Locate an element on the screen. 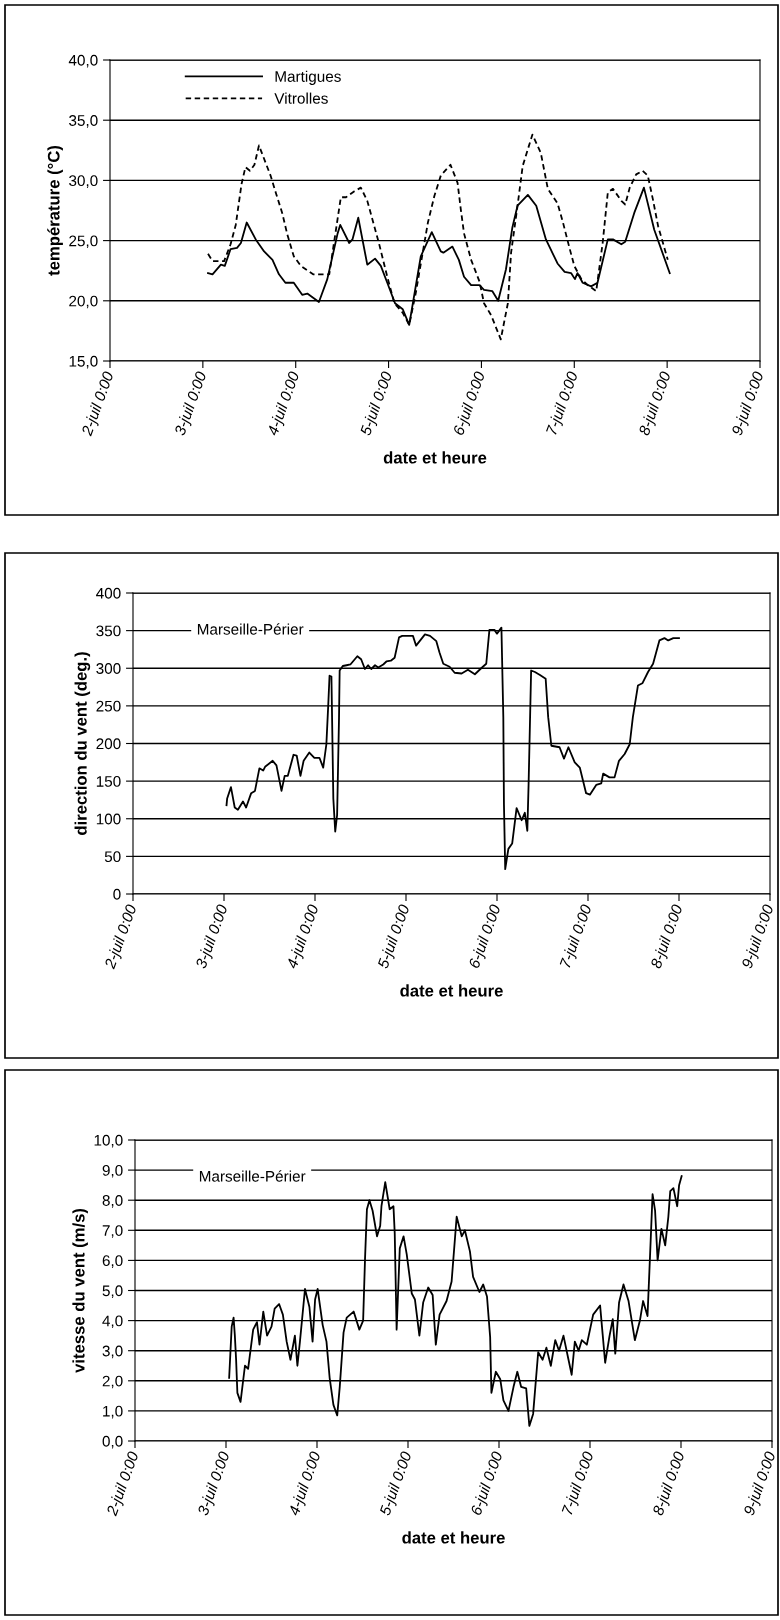 Image resolution: width=780 pixels, height=1620 pixels. y-tick-label: 10,0 is located at coordinates (108, 1141).